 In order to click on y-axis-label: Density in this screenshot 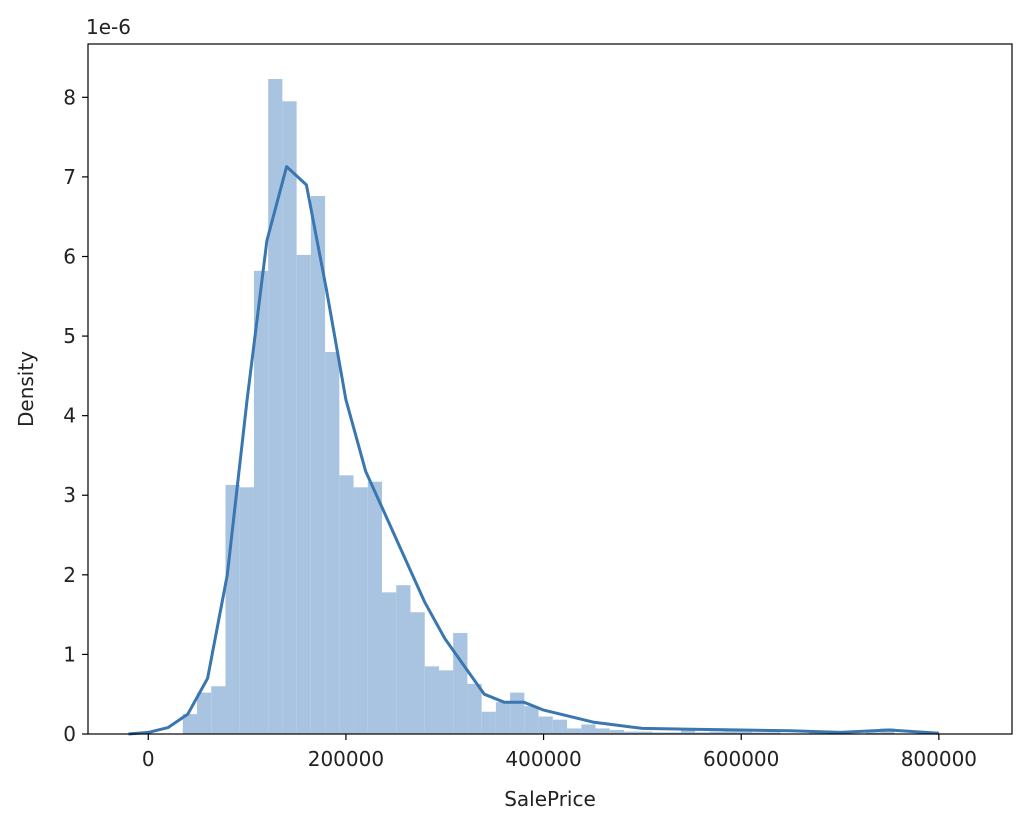, I will do `click(26, 389)`.